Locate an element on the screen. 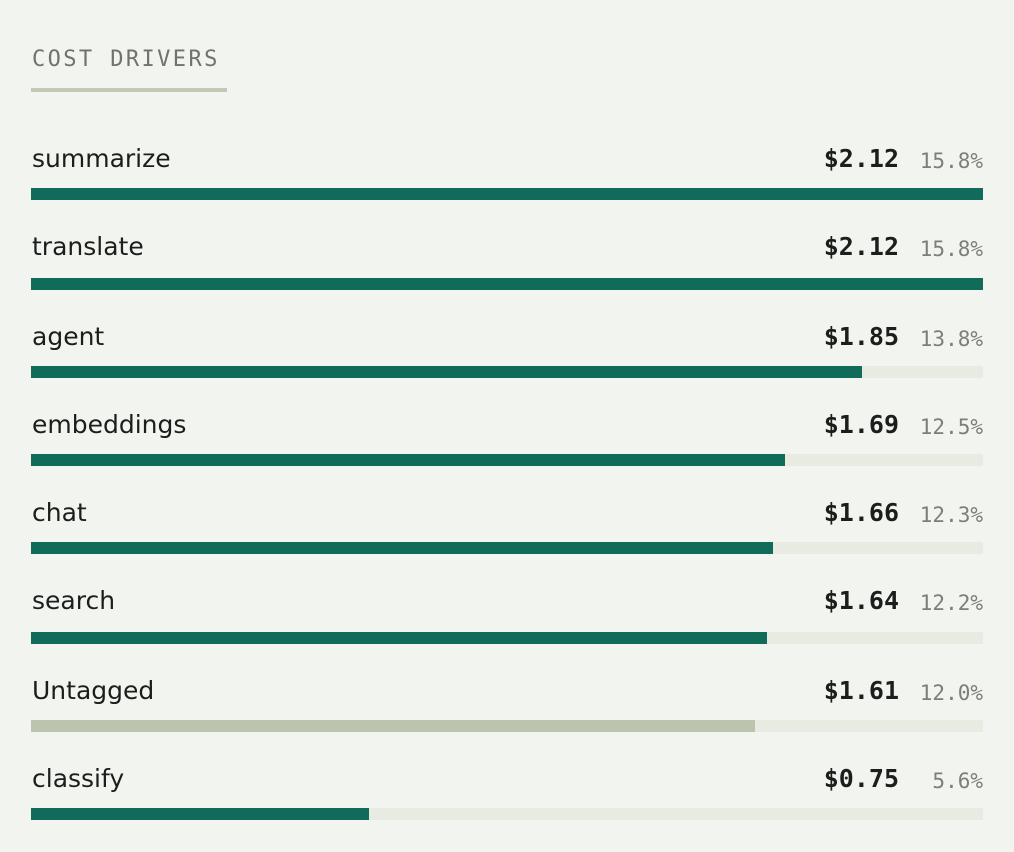 The image size is (1014, 852). driver-percent: 12.2% is located at coordinates (951, 603).